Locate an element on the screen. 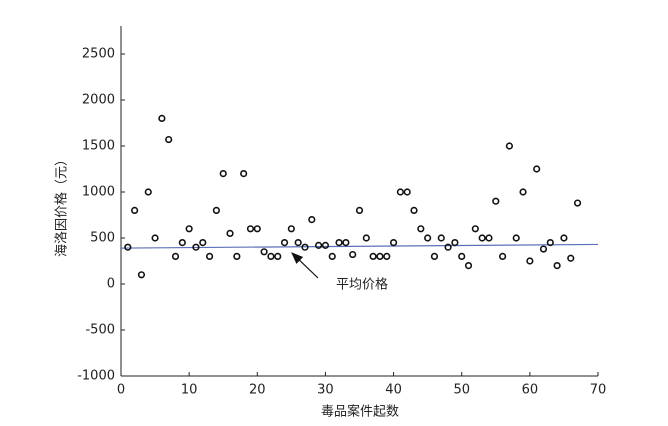 The height and width of the screenshot is (426, 668). y-tick-label: -500 is located at coordinates (100, 330).